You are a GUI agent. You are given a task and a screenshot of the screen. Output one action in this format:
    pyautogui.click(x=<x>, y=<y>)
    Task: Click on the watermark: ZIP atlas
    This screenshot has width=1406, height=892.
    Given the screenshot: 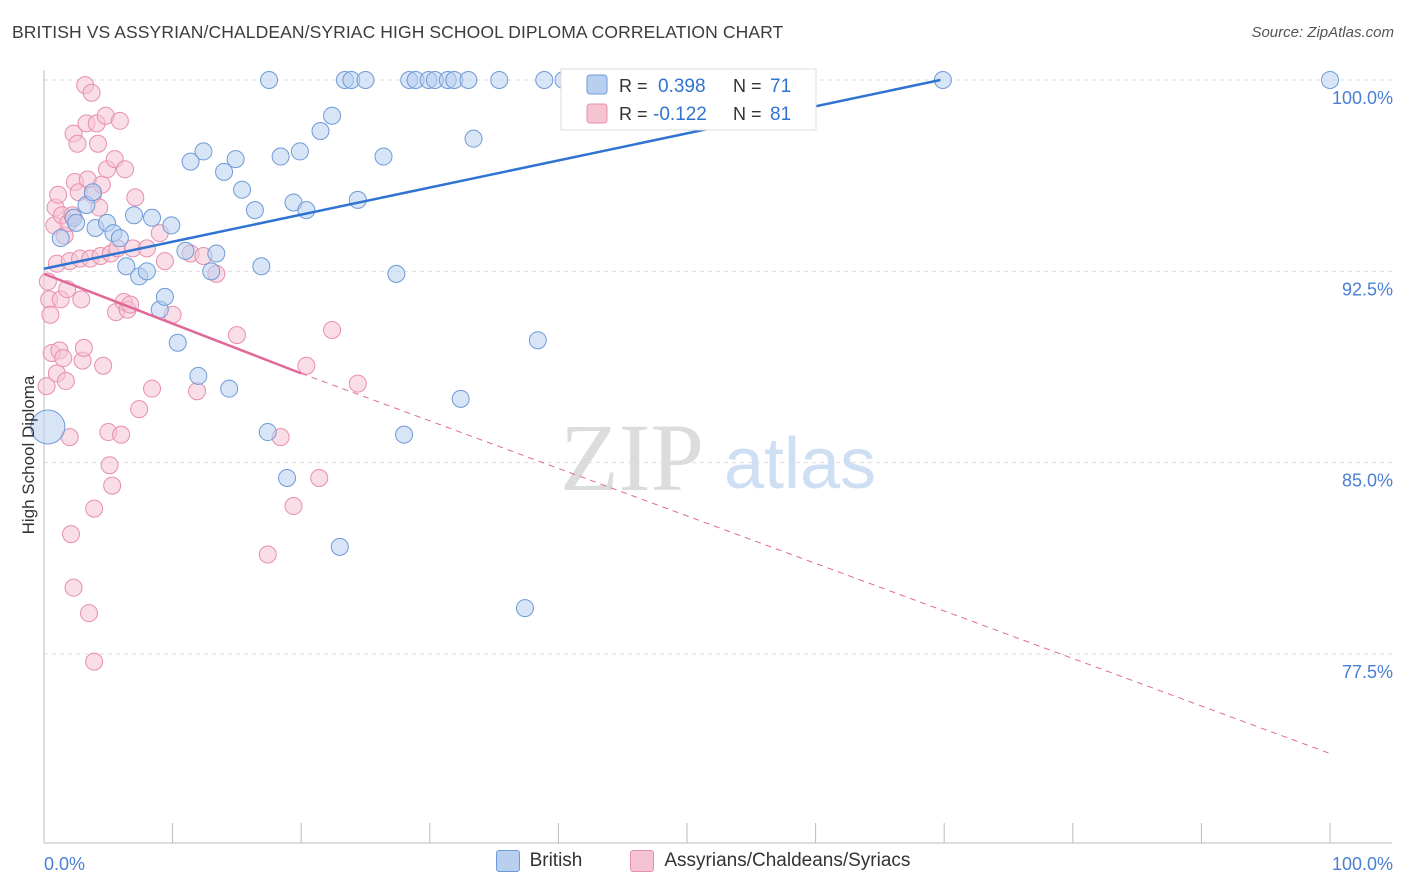 What is the action you would take?
    pyautogui.click(x=718, y=457)
    